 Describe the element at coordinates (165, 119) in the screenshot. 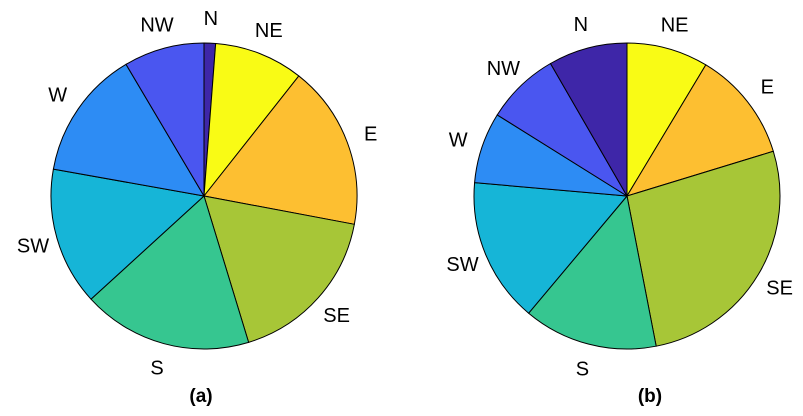

I see `pie-slice-nw` at that location.